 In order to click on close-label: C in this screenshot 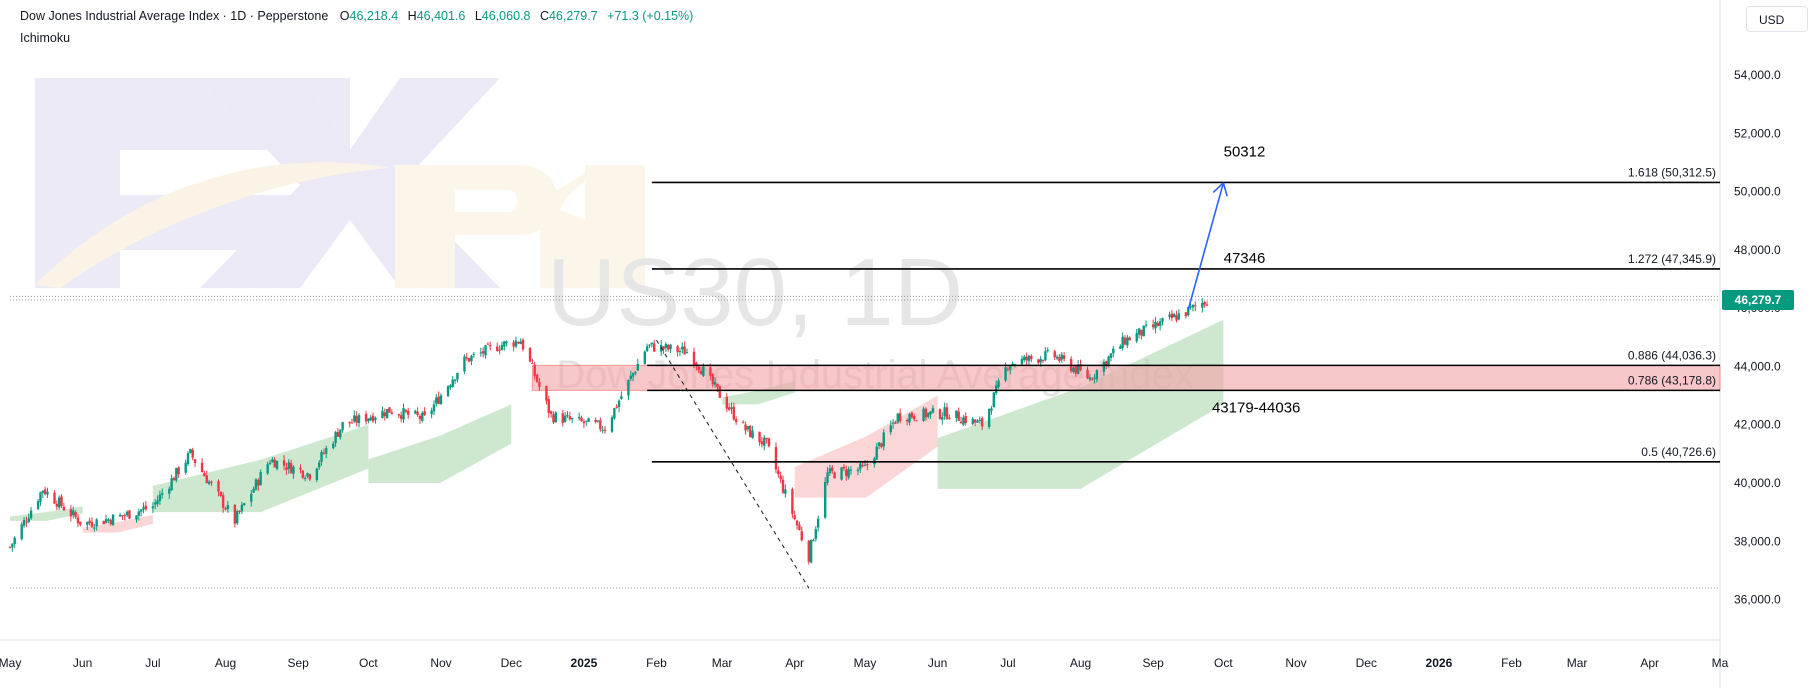, I will do `click(544, 16)`.